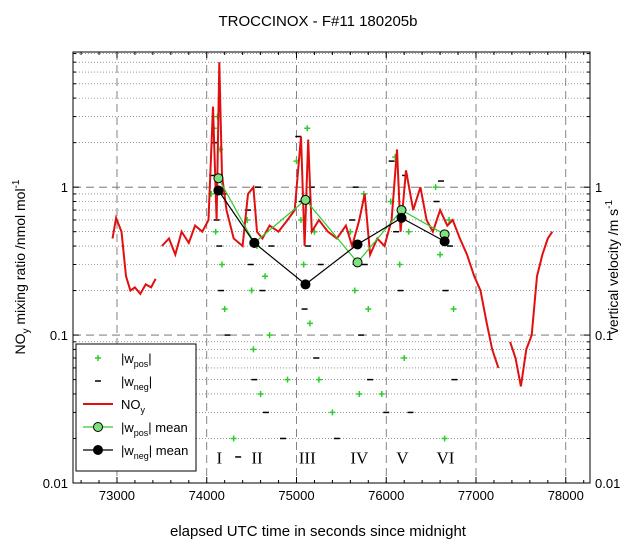  Describe the element at coordinates (143, 410) in the screenshot. I see `legend-label-sub: y` at that location.